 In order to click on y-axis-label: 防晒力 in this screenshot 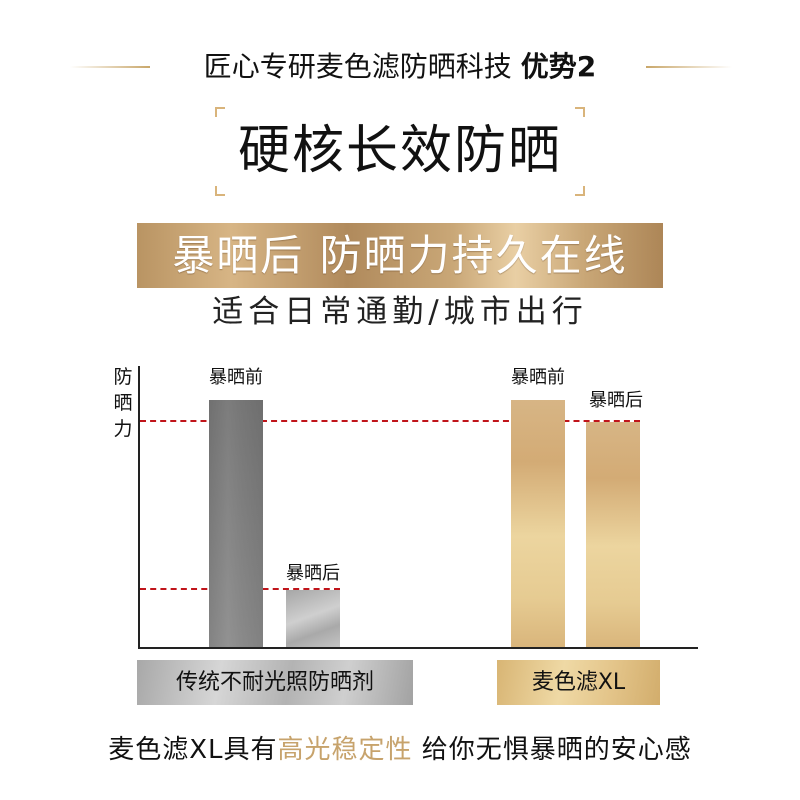, I will do `click(123, 403)`.